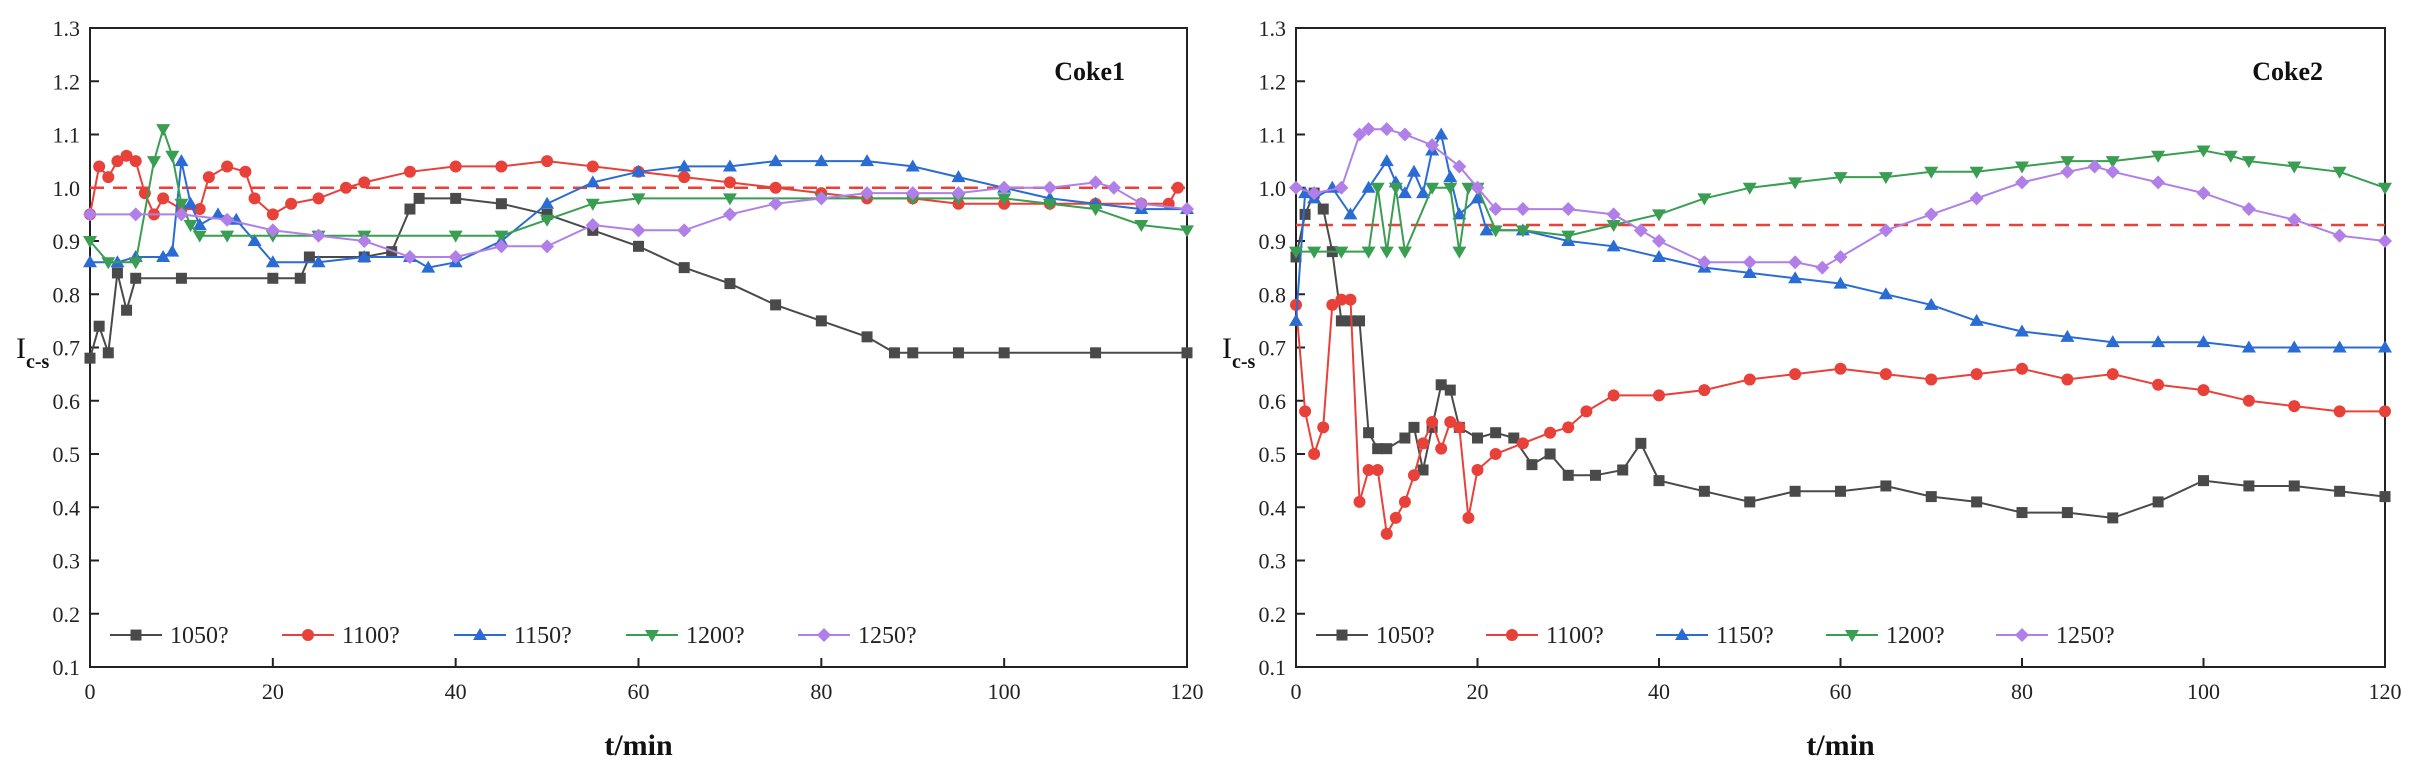 Image resolution: width=2428 pixels, height=771 pixels. What do you see at coordinates (67, 507) in the screenshot?
I see `y-tick-label: 0.4` at bounding box center [67, 507].